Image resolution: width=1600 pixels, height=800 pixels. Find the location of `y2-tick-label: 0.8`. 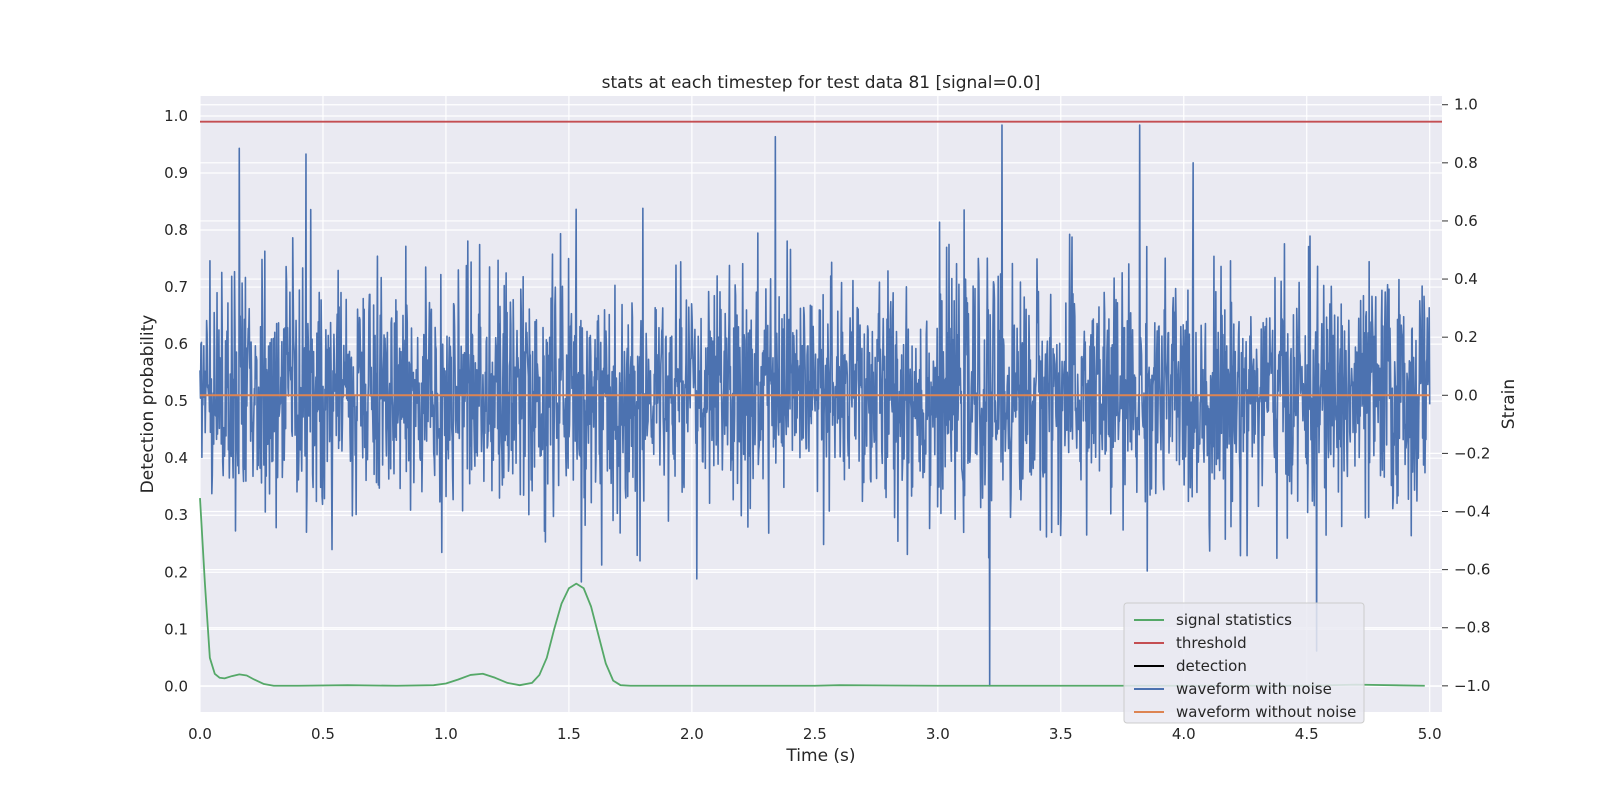

y2-tick-label: 0.8 is located at coordinates (1466, 163).